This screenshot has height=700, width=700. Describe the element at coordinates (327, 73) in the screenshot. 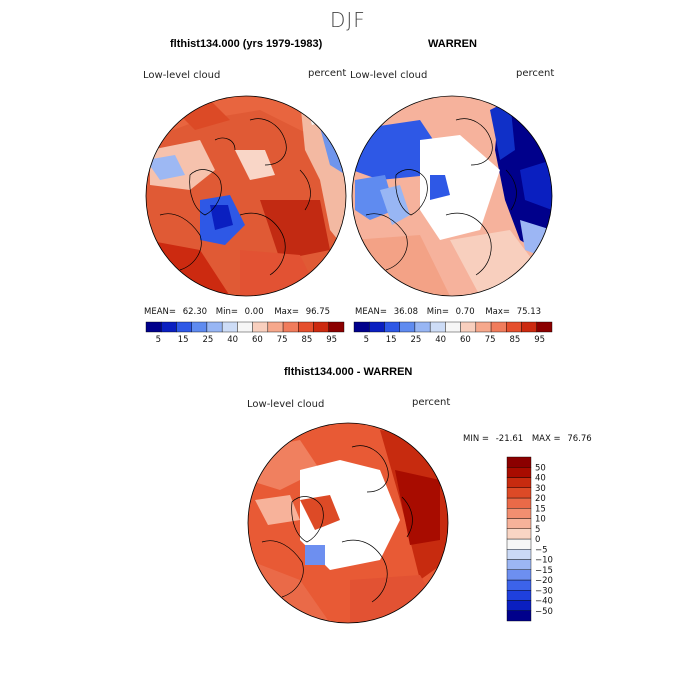

I see `model-units-label: percent` at that location.